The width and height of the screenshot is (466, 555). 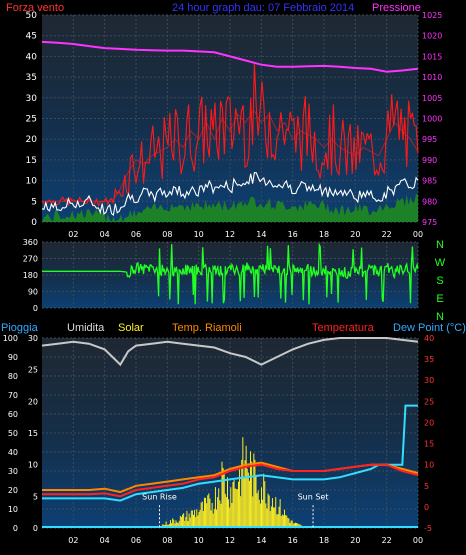 What do you see at coordinates (35, 528) in the screenshot?
I see `solar-y-tick-label: 0` at bounding box center [35, 528].